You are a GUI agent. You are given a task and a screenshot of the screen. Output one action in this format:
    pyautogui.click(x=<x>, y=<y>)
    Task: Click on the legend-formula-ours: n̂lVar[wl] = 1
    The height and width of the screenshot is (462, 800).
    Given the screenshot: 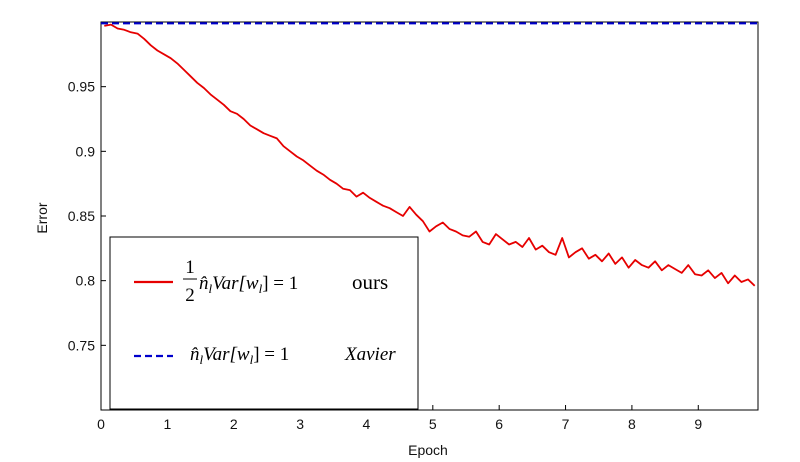 What is the action you would take?
    pyautogui.click(x=248, y=284)
    